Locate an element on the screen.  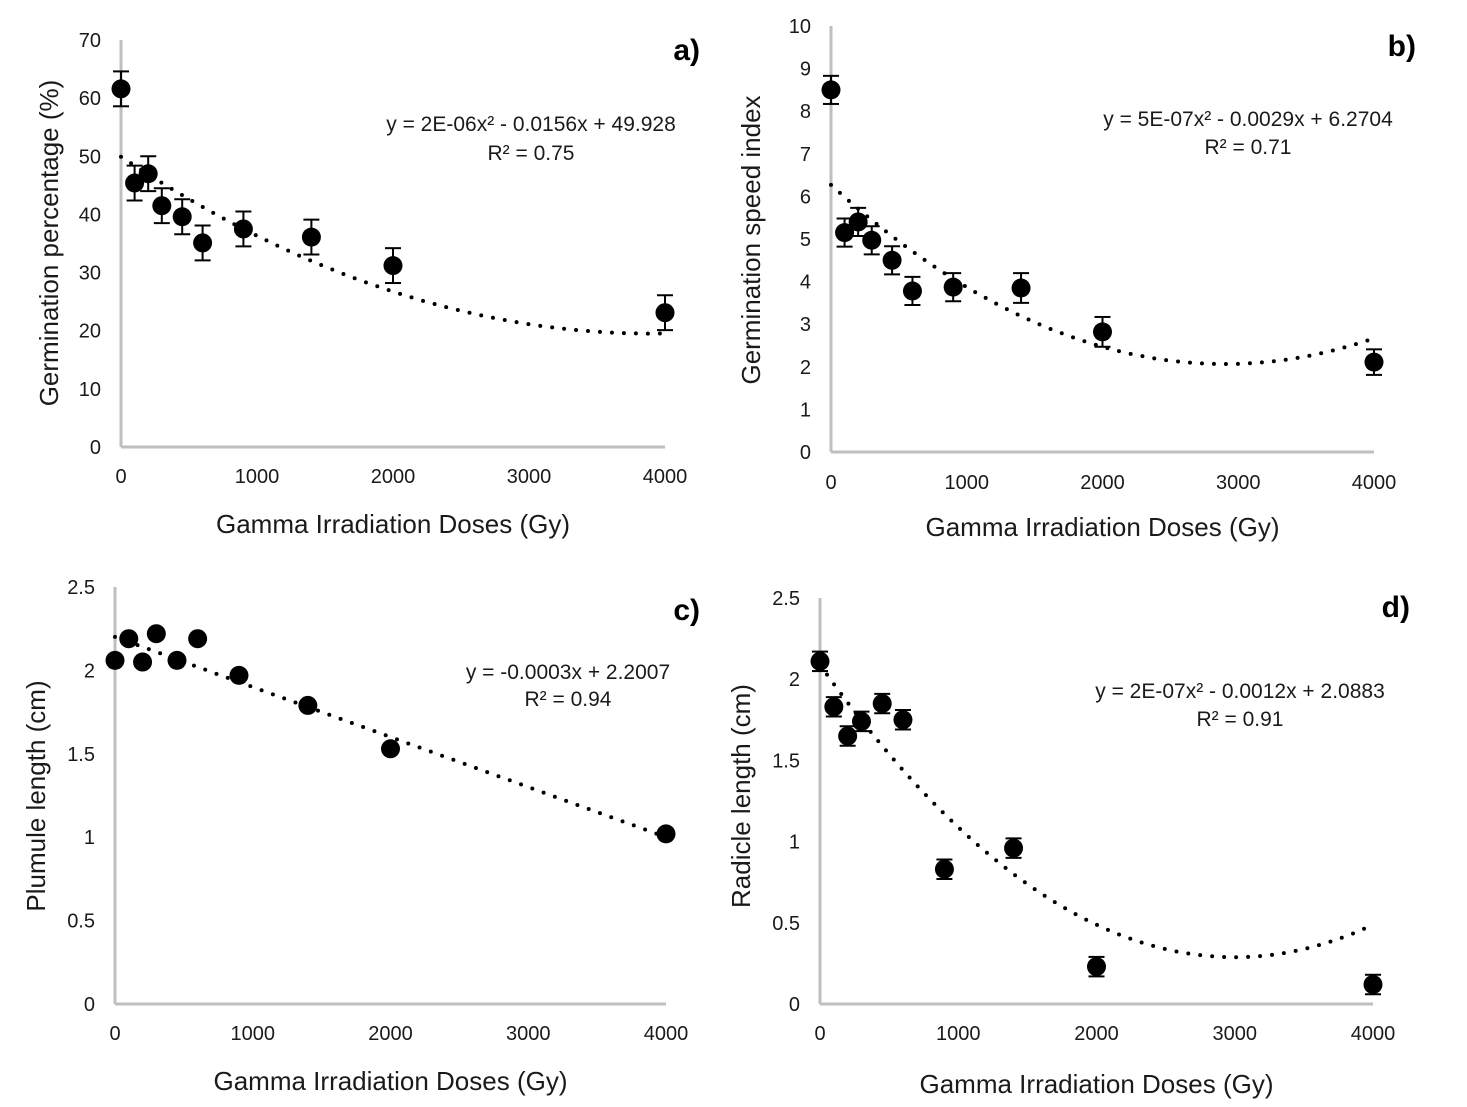
y-tick-label: 6 is located at coordinates (805, 197).